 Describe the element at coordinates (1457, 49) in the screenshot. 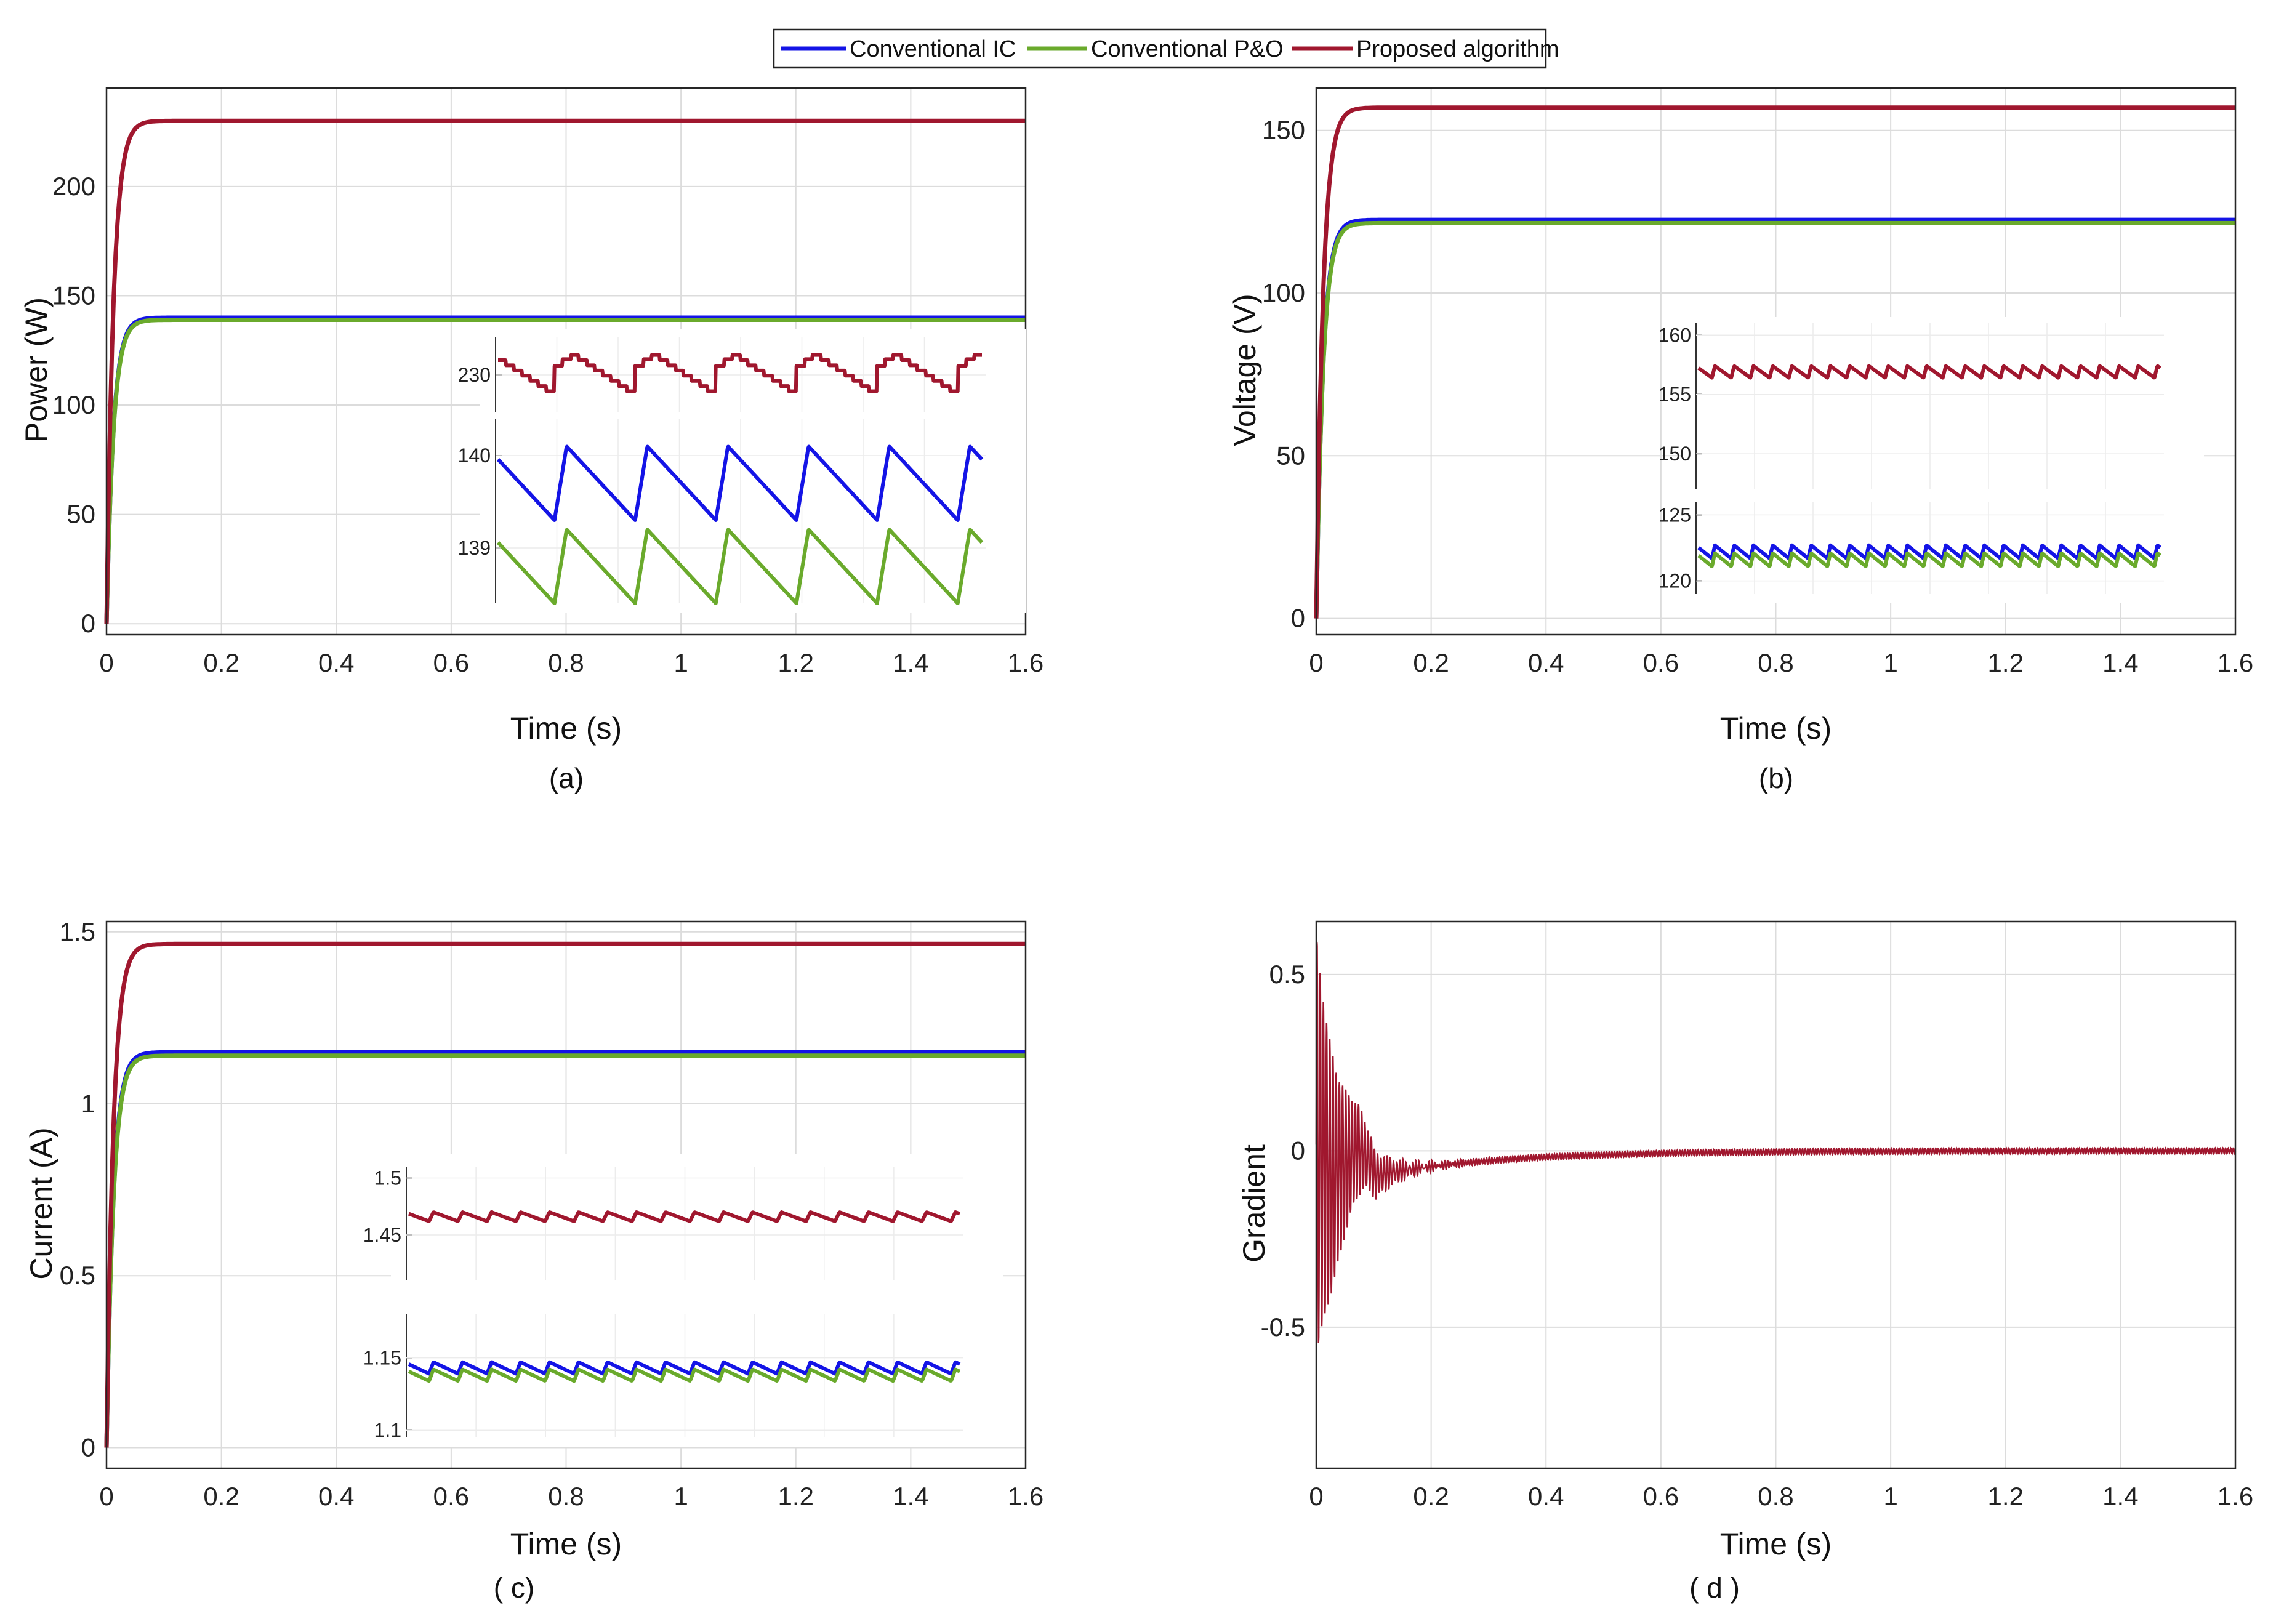

I see `legend-prop-label: Proposed algorithm` at that location.